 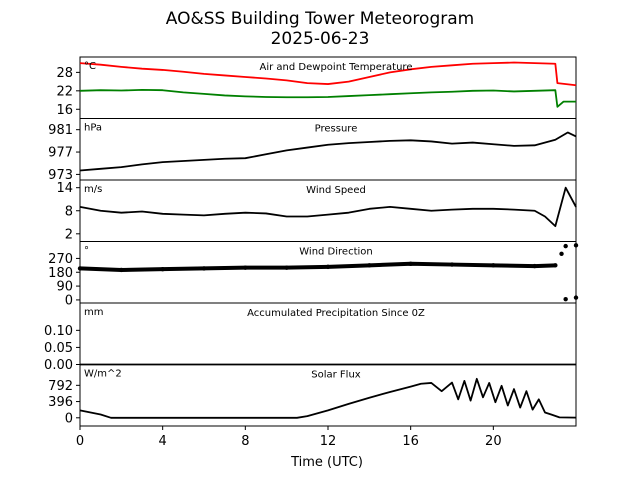 I want to click on y-tick-label: 792, so click(x=60, y=386).